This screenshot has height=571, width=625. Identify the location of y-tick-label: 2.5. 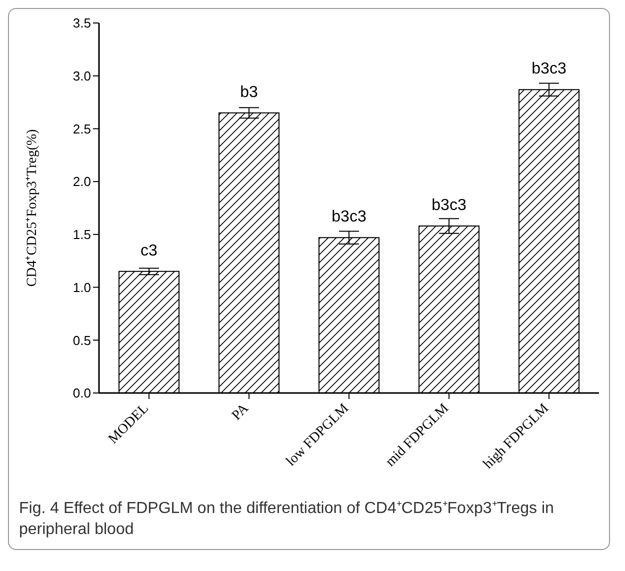
(81, 128).